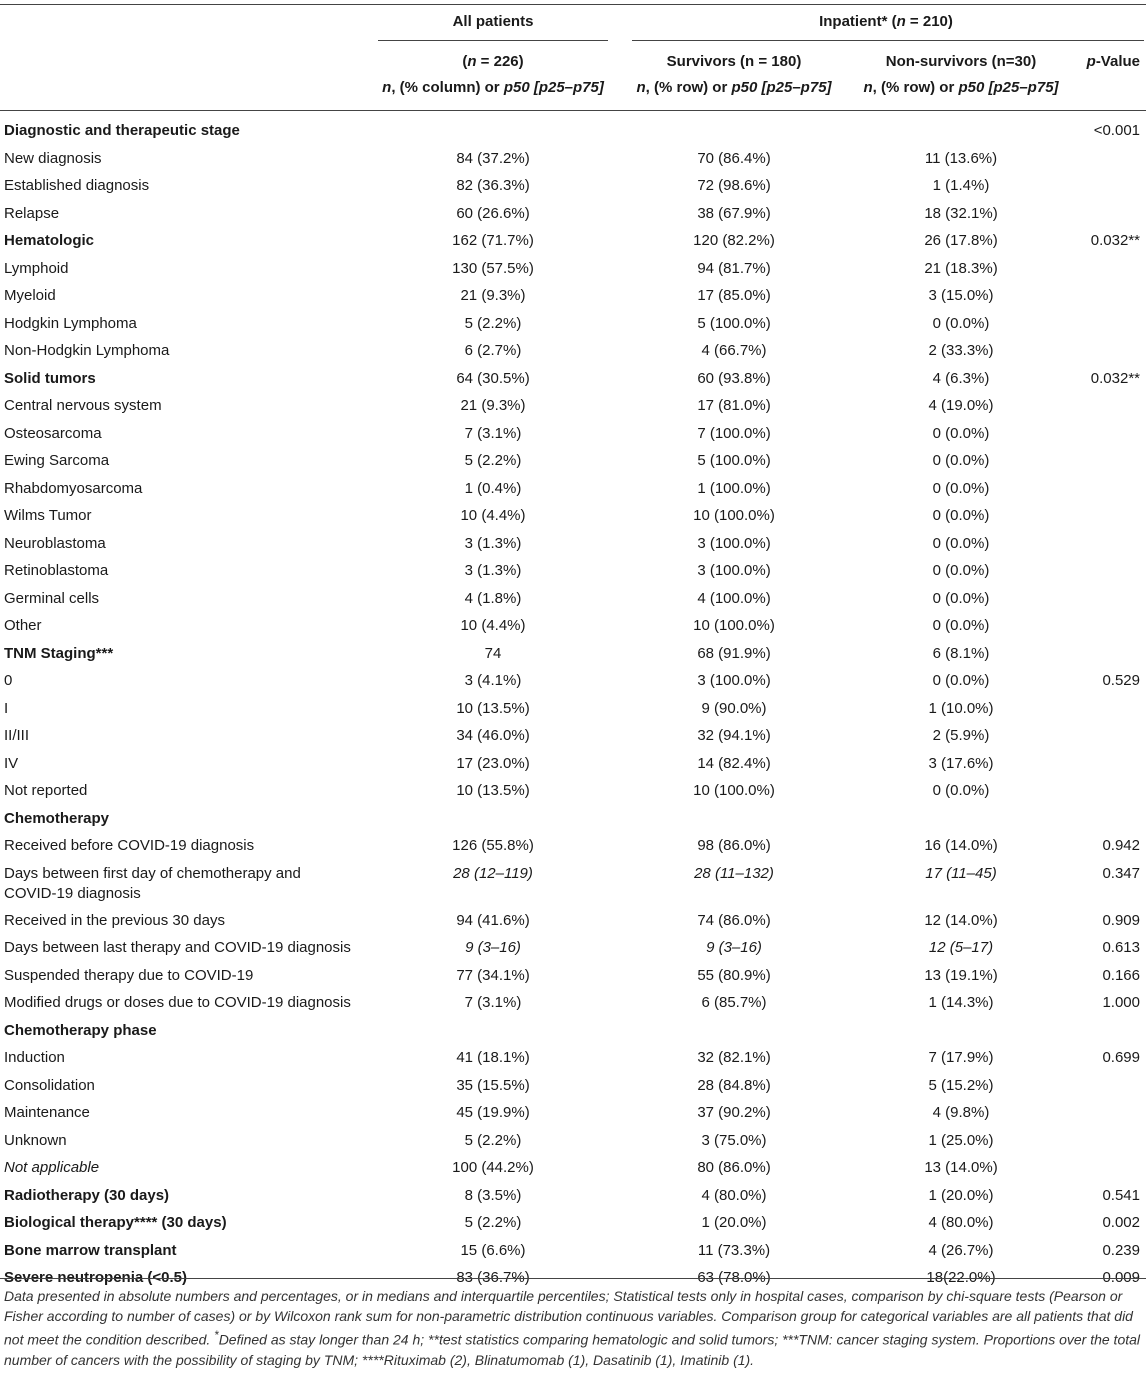 This screenshot has height=1391, width=1146. What do you see at coordinates (961, 268) in the screenshot?
I see `cell-nonsurvivors: 21 (18.3%)` at bounding box center [961, 268].